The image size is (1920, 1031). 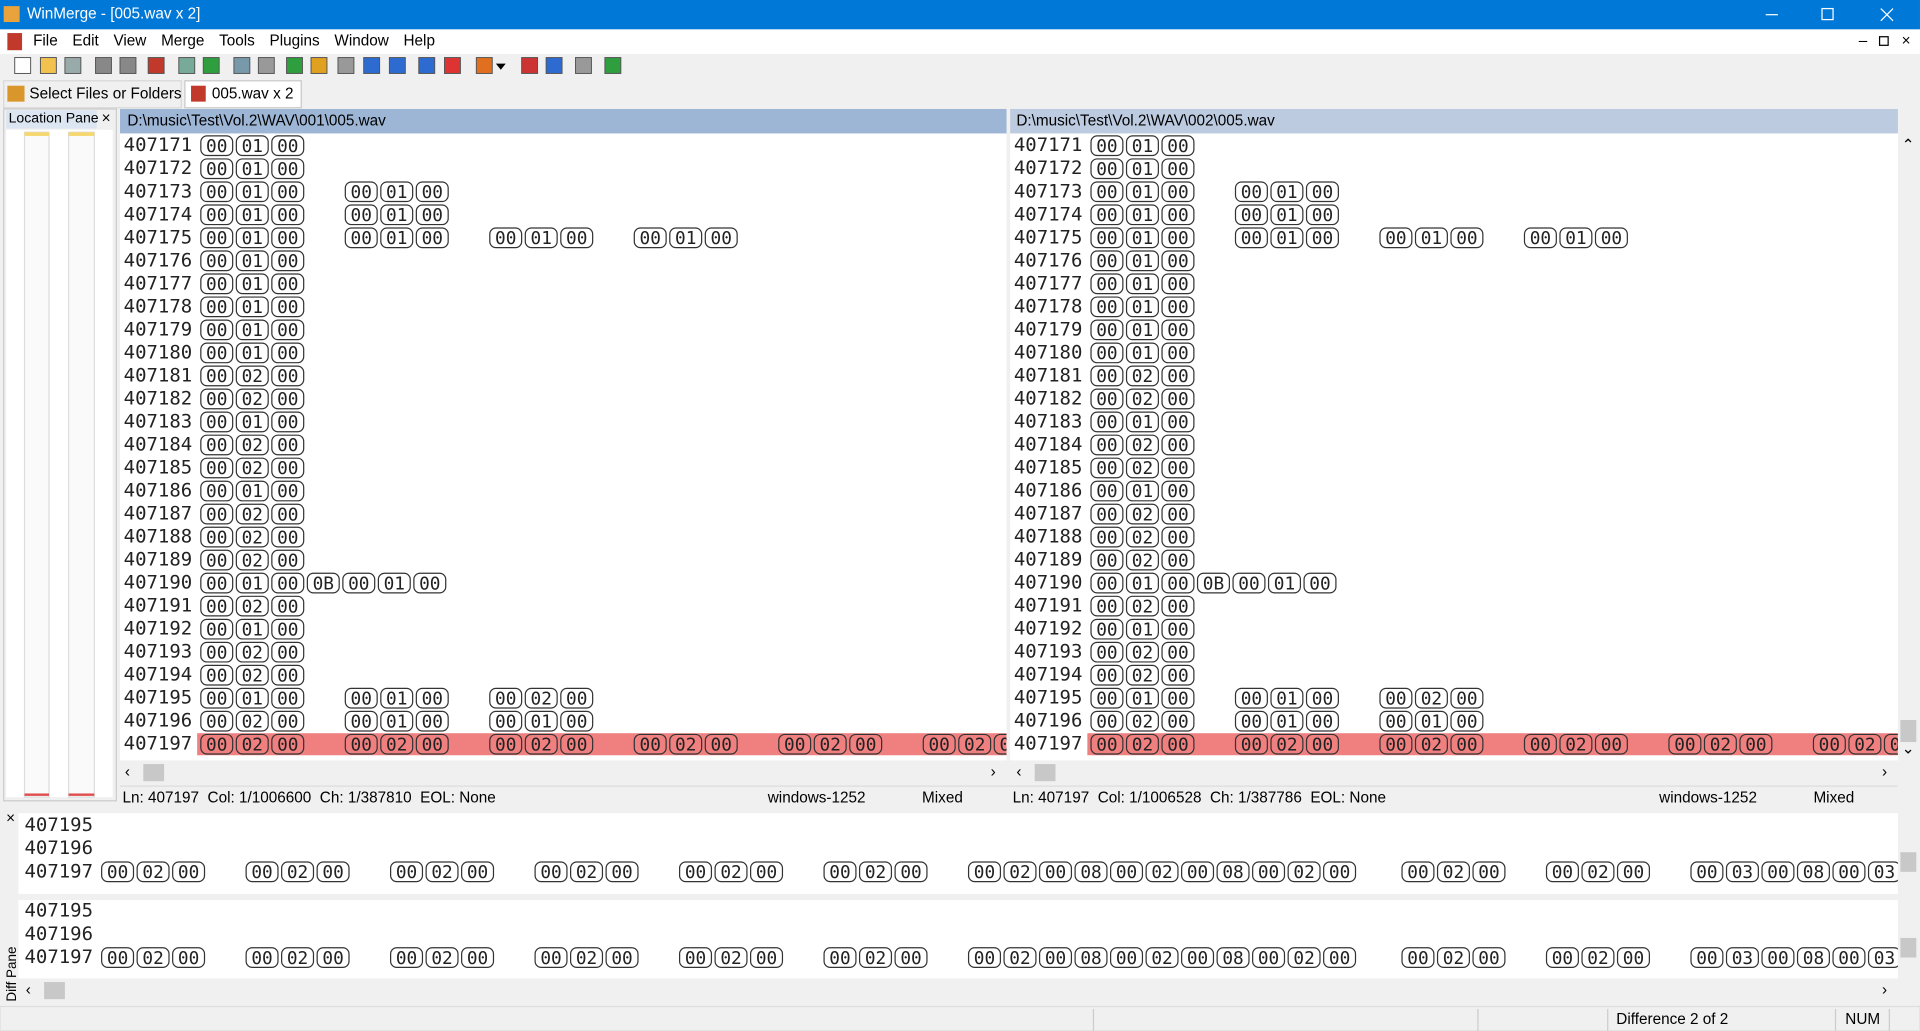 I want to click on tab-label: Select Files or Folders, so click(x=105, y=93).